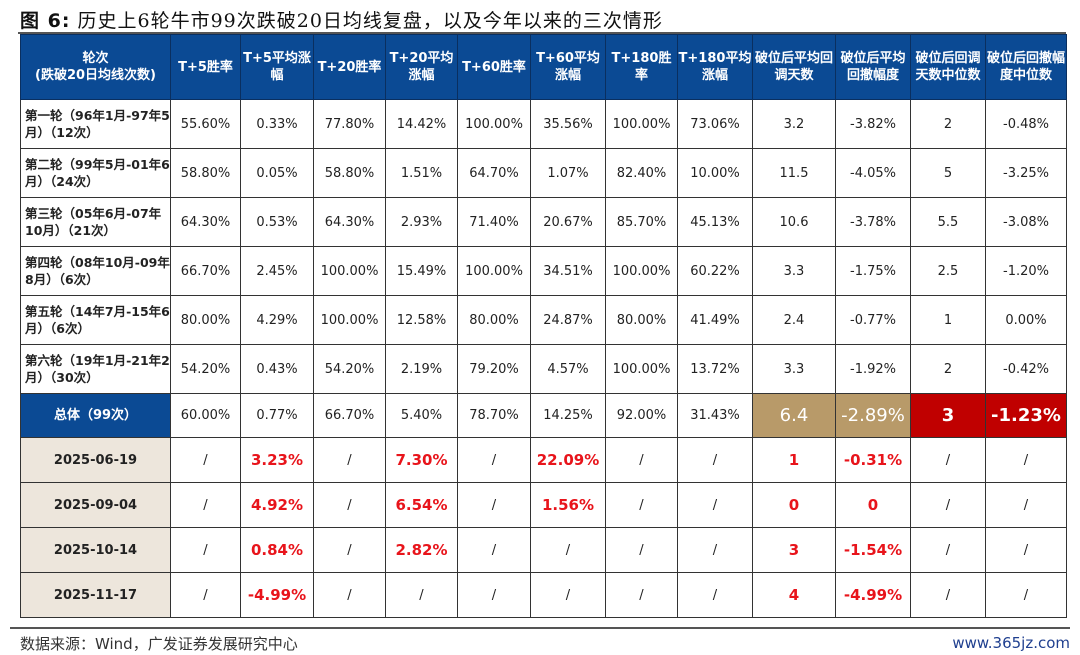 Image resolution: width=1080 pixels, height=655 pixels. What do you see at coordinates (715, 320) in the screenshot?
I see `table-cell: 41.49%` at bounding box center [715, 320].